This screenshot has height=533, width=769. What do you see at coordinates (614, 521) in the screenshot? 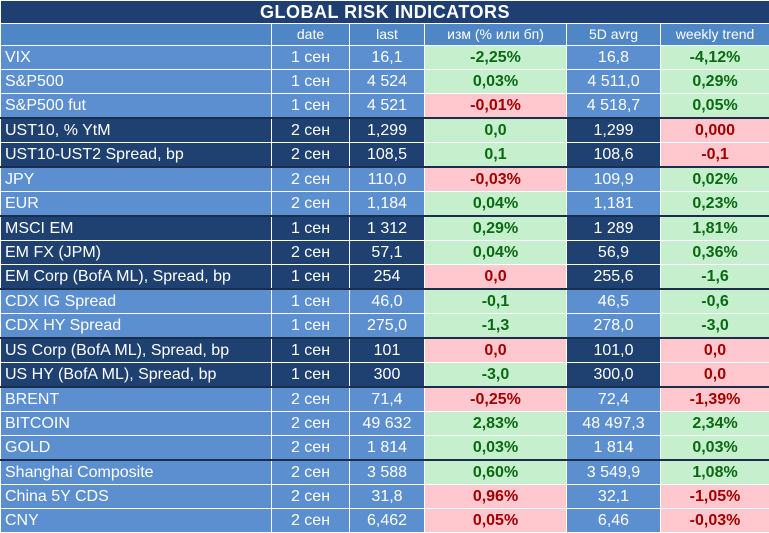
I see `avg-5d-cell: 6,46` at bounding box center [614, 521].